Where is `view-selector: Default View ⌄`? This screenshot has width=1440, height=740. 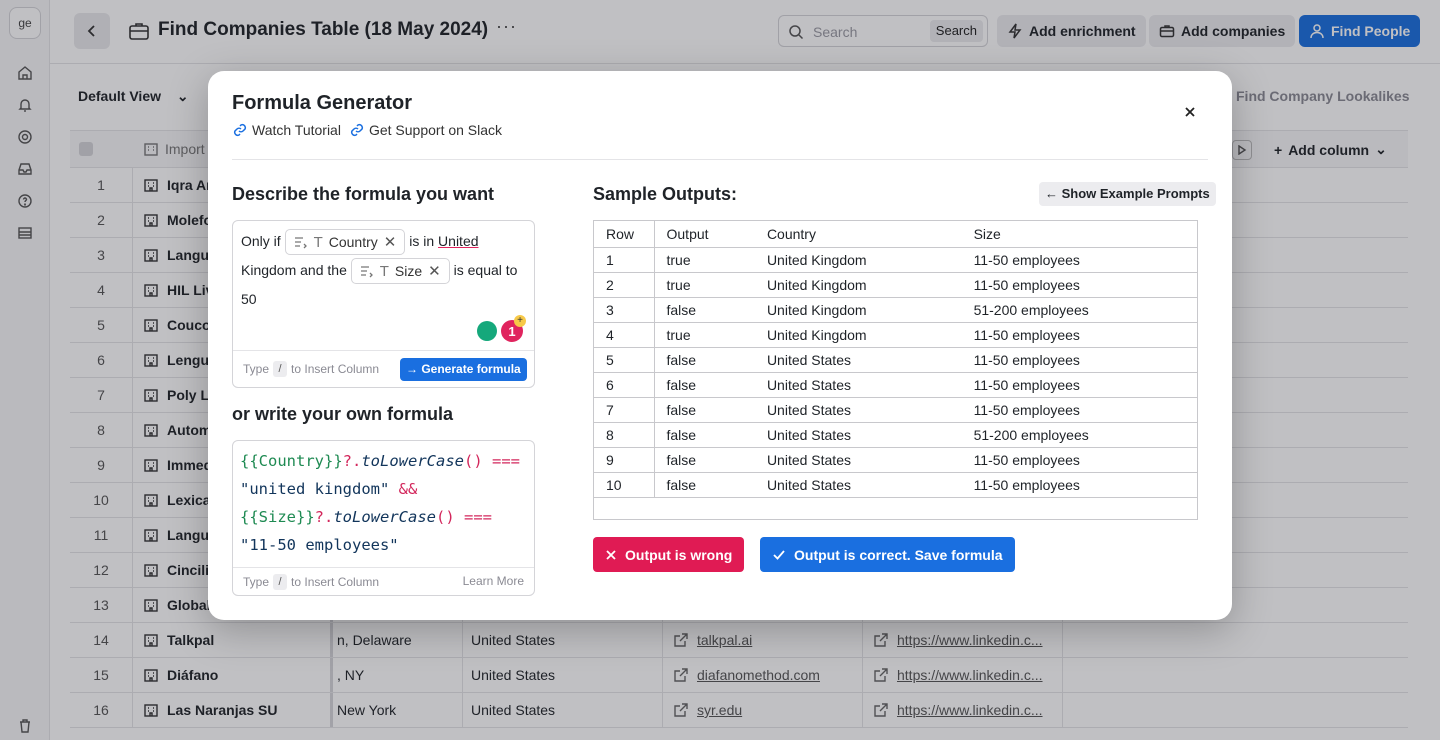 view-selector: Default View ⌄ is located at coordinates (133, 96).